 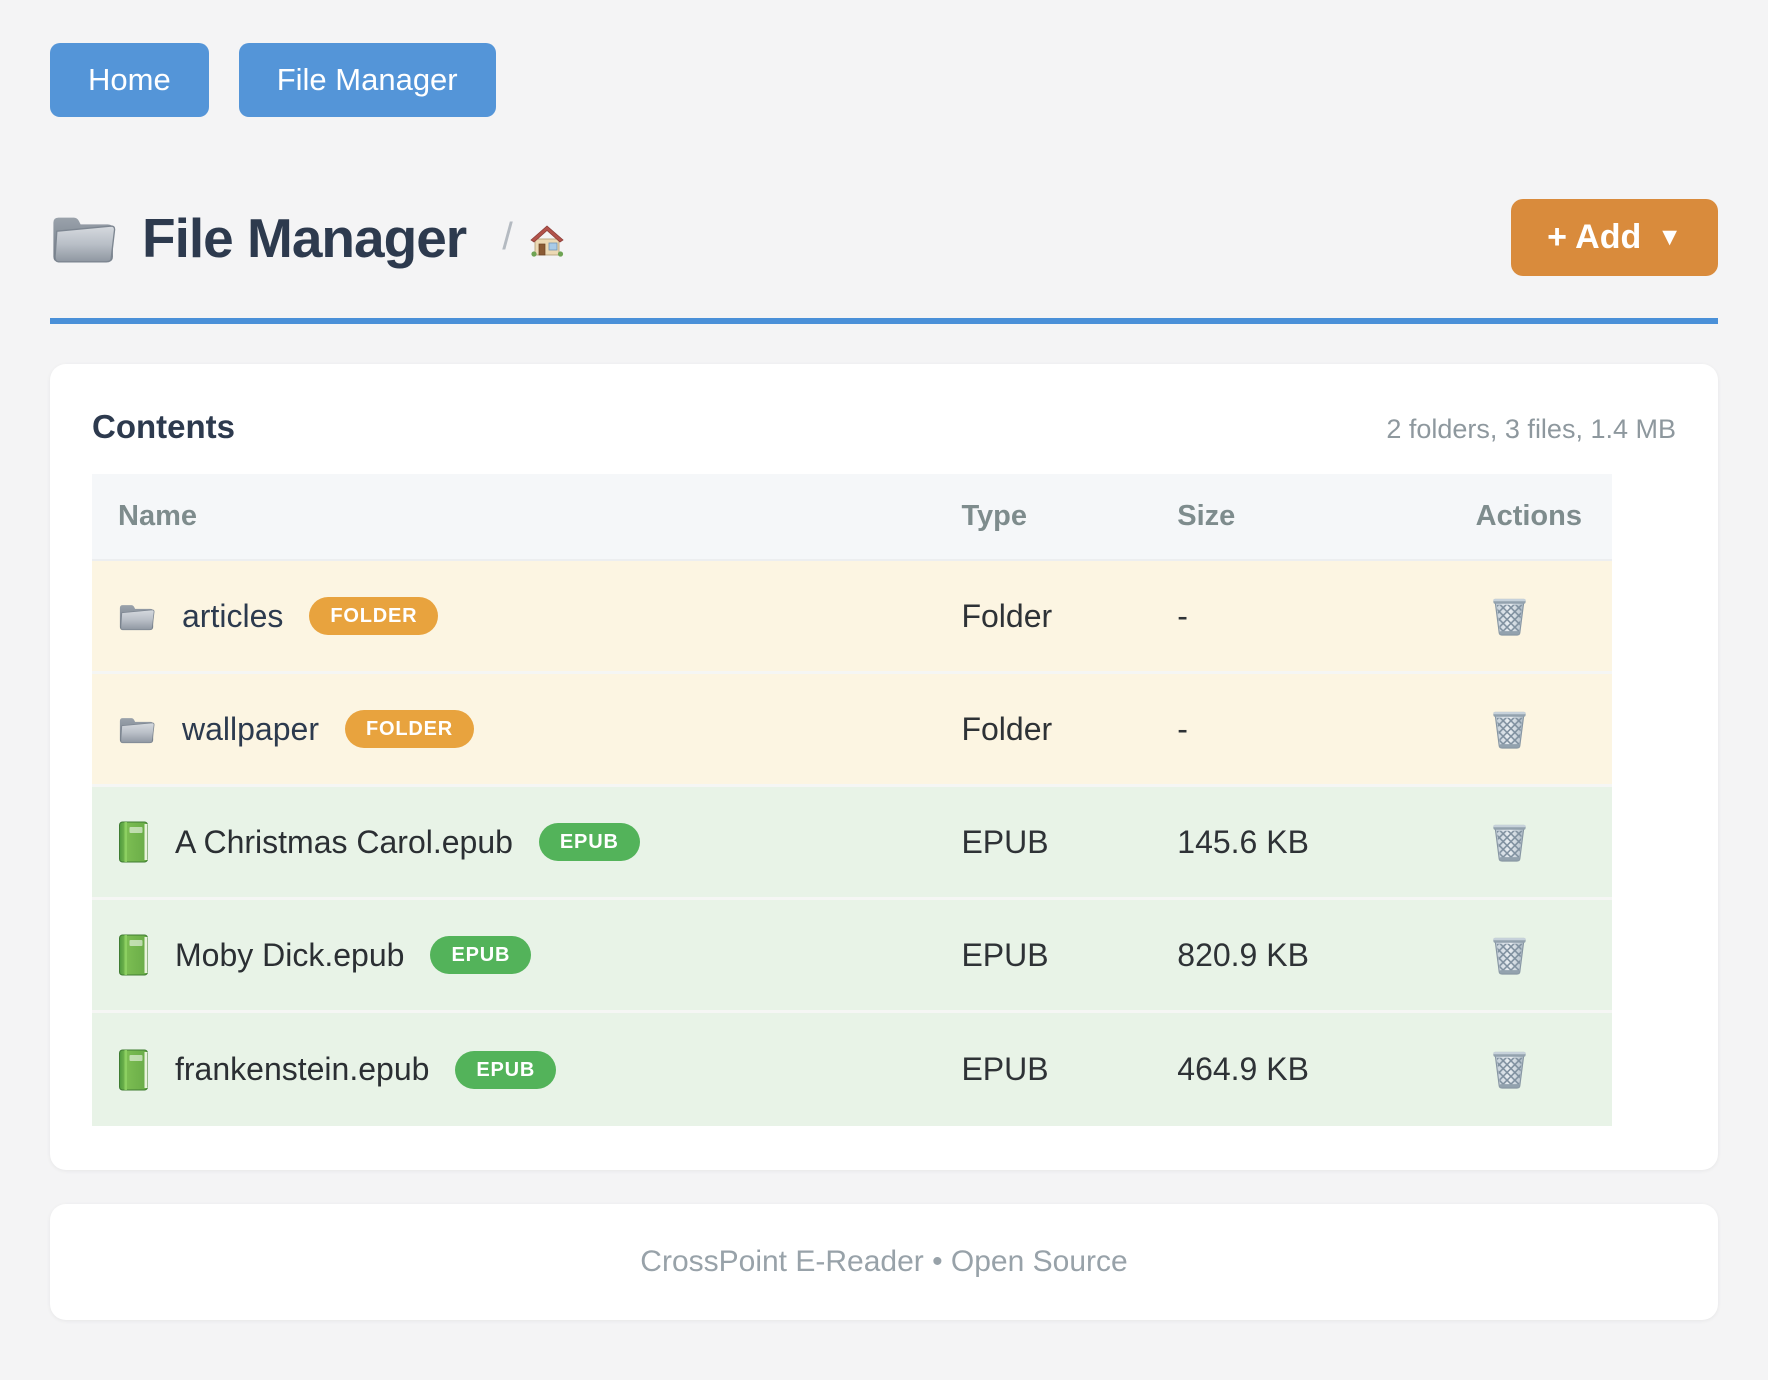 What do you see at coordinates (1594, 237) in the screenshot?
I see `add-button-label: + Add` at bounding box center [1594, 237].